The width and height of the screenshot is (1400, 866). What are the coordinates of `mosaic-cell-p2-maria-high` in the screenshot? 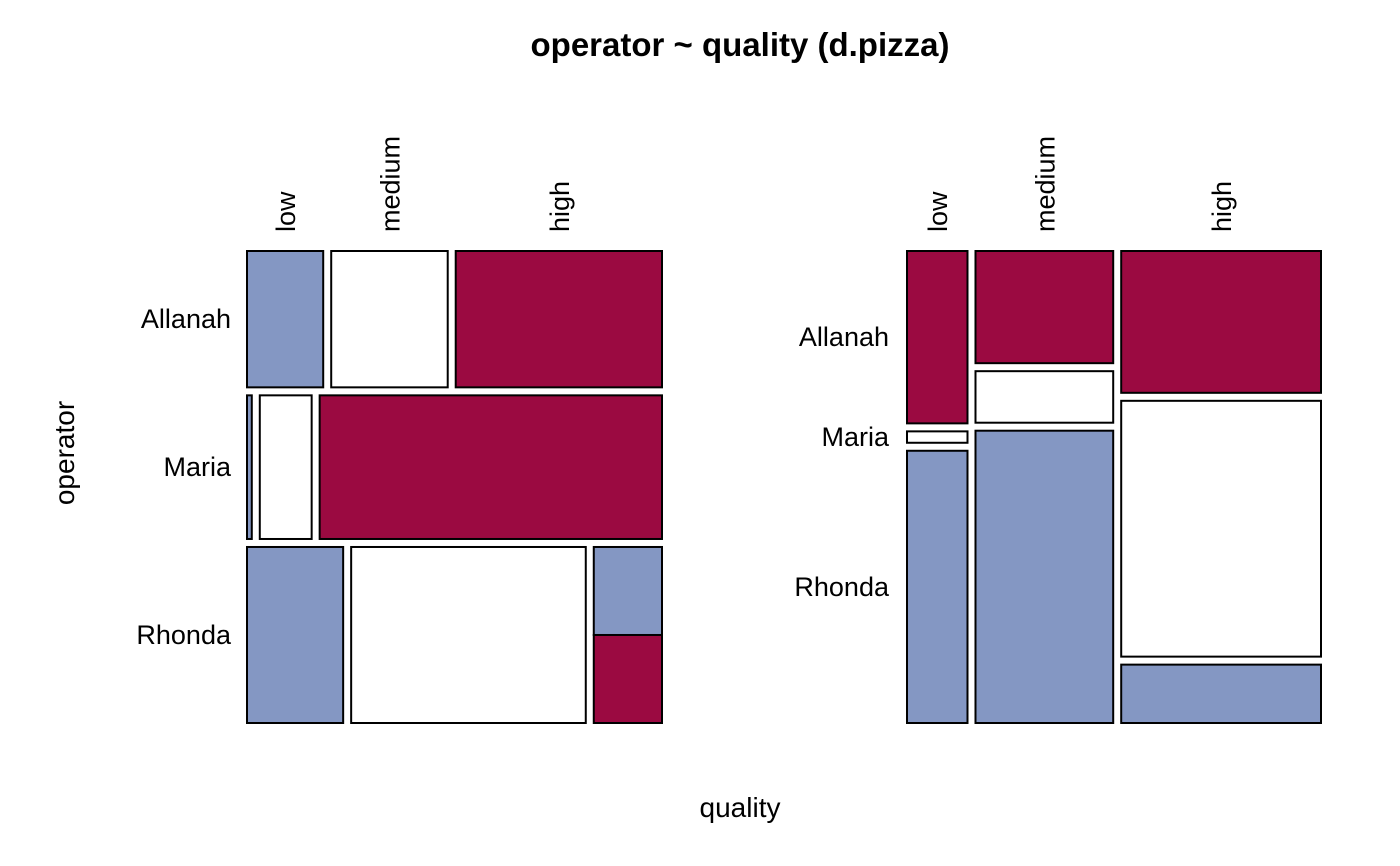 It's located at (1221, 528).